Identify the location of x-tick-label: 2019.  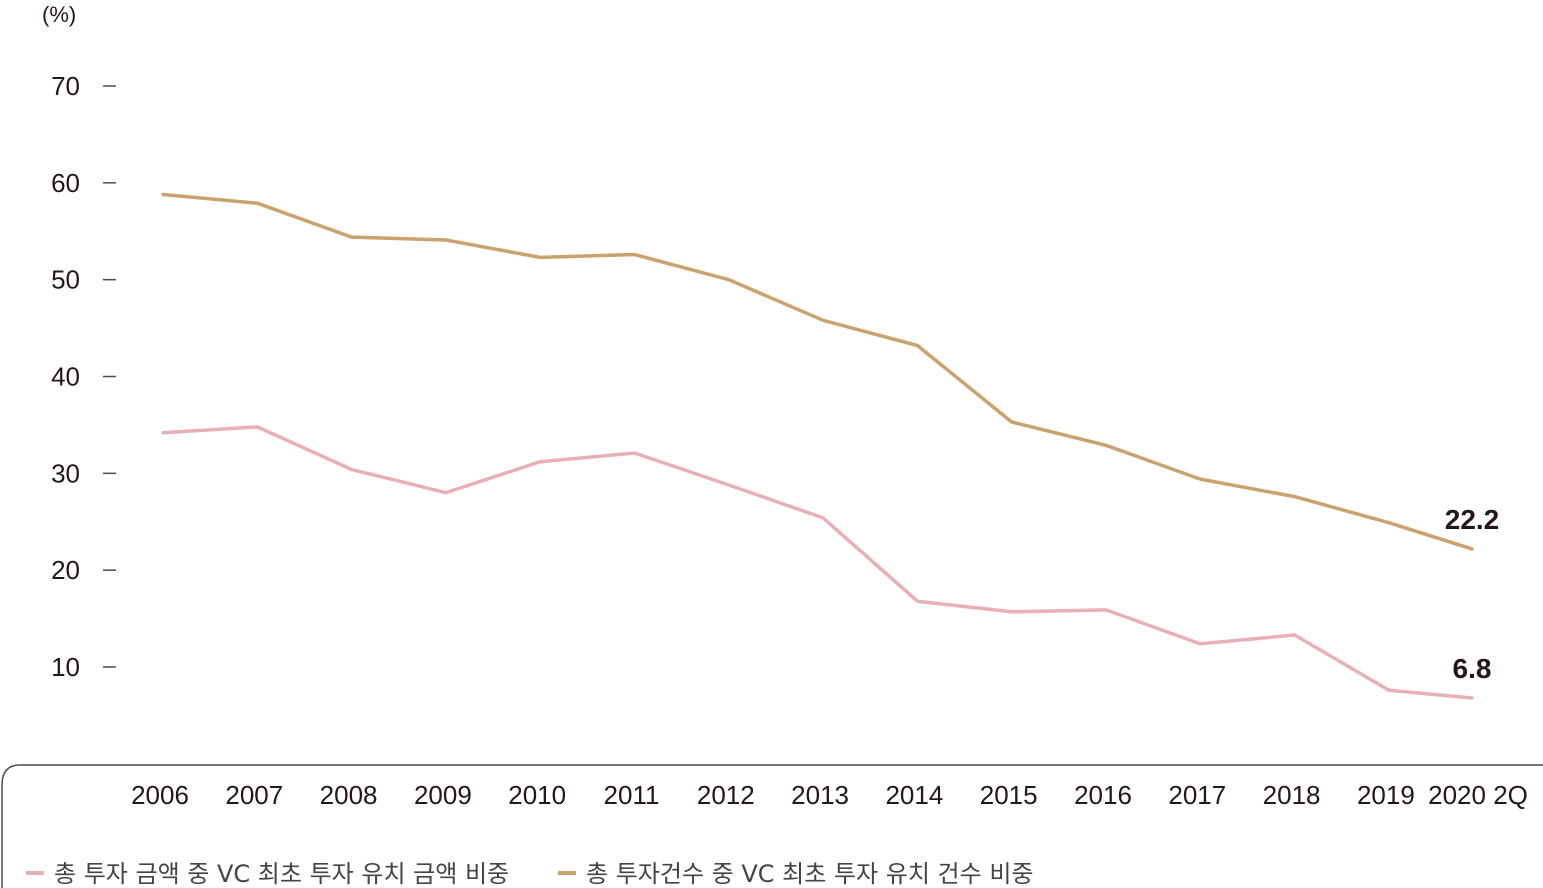
(1386, 795).